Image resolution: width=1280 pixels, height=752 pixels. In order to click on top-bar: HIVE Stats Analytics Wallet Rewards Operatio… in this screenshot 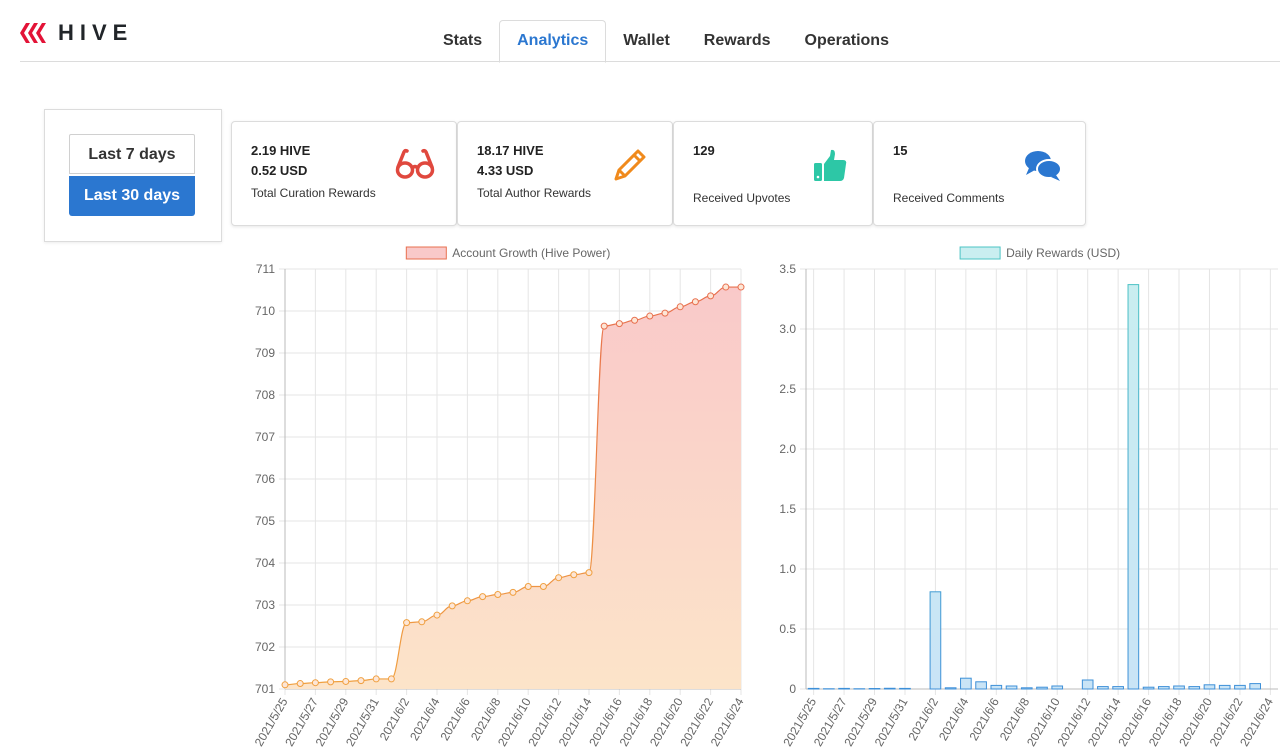, I will do `click(640, 31)`.